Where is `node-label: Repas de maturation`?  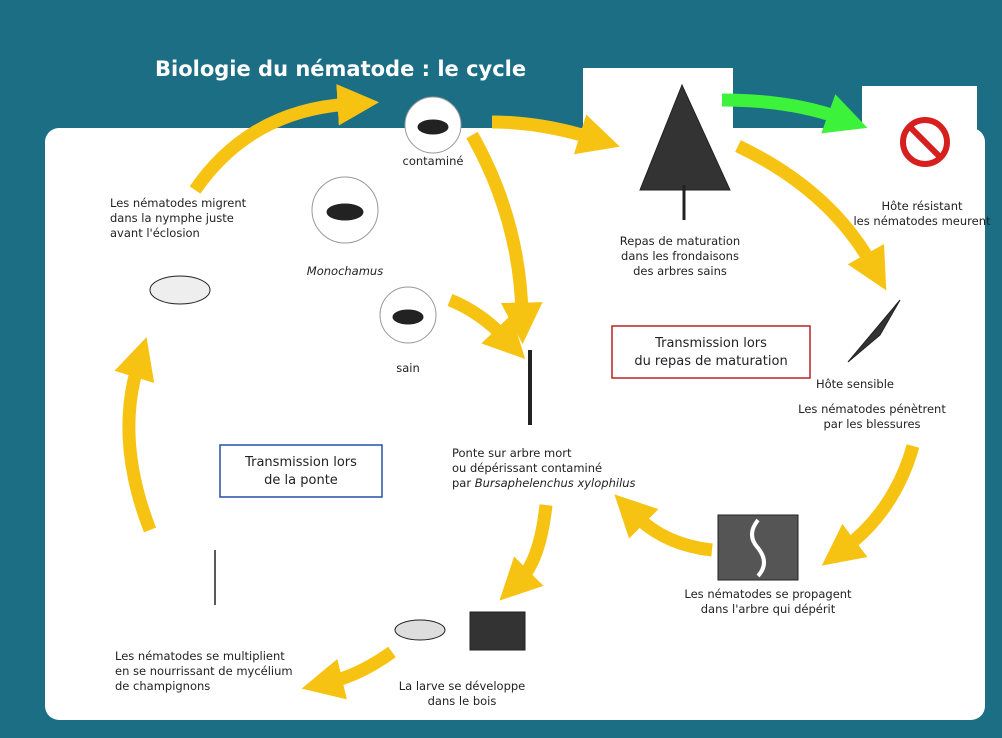 node-label: Repas de maturation is located at coordinates (680, 241).